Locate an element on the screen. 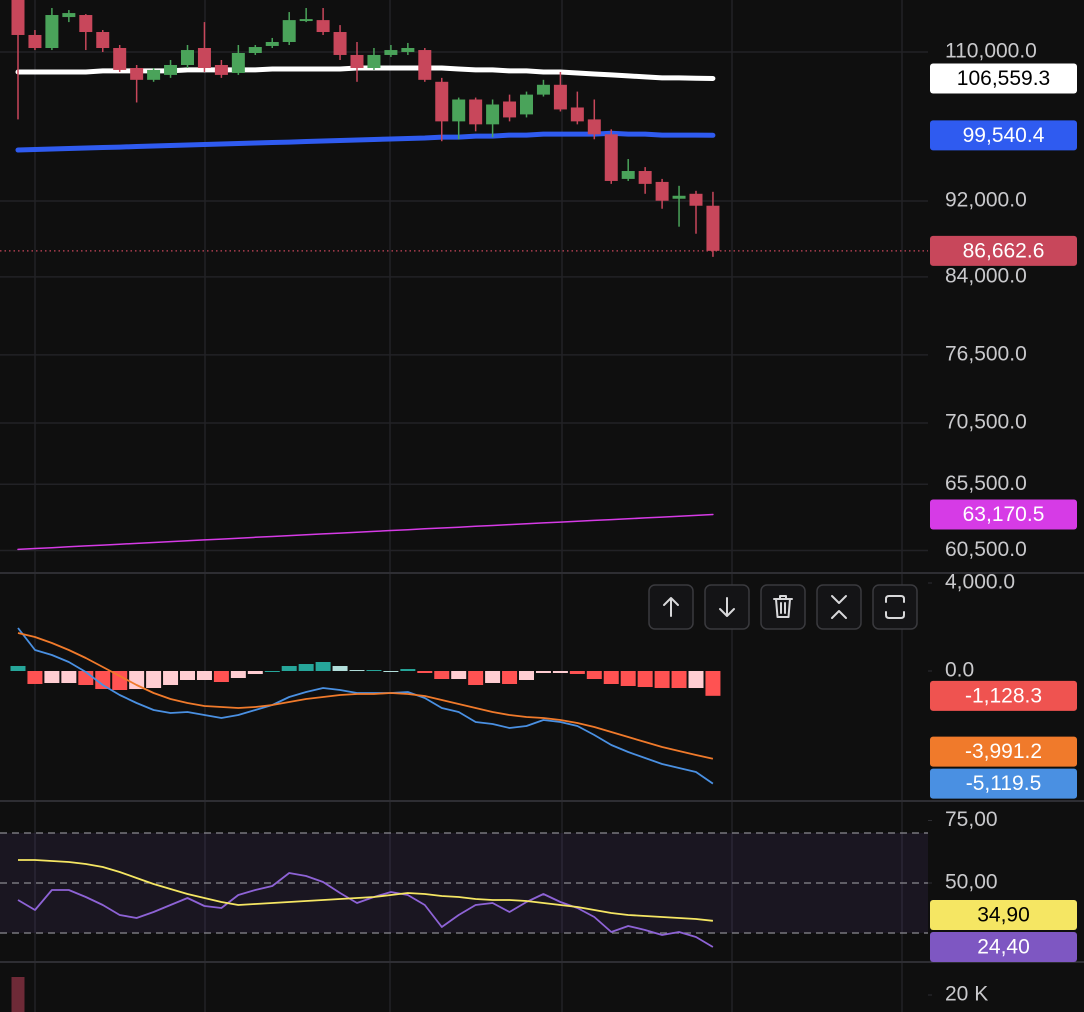  delete-button is located at coordinates (783, 607).